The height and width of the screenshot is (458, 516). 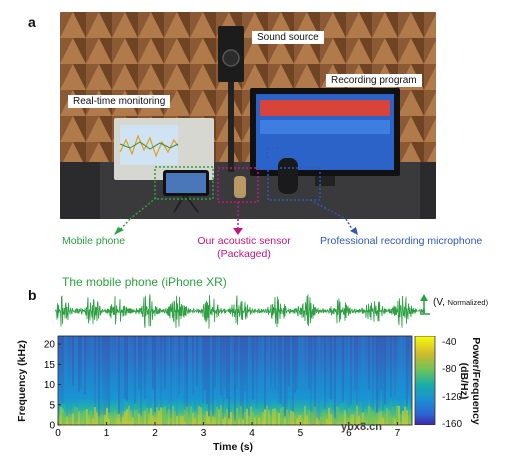 I want to click on x-tick-label: 5, so click(x=301, y=433).